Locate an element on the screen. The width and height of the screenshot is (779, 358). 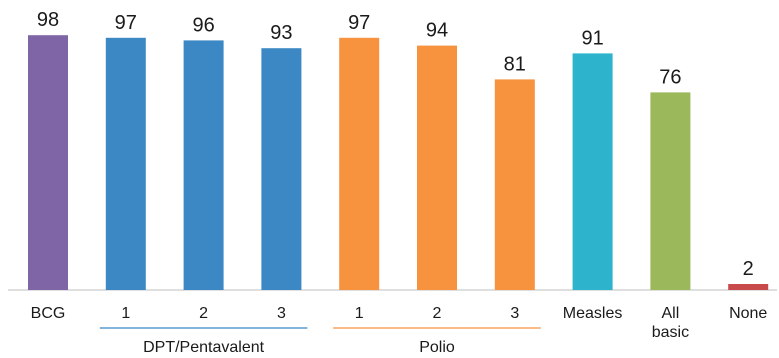
value-label-9: 76 is located at coordinates (670, 77).